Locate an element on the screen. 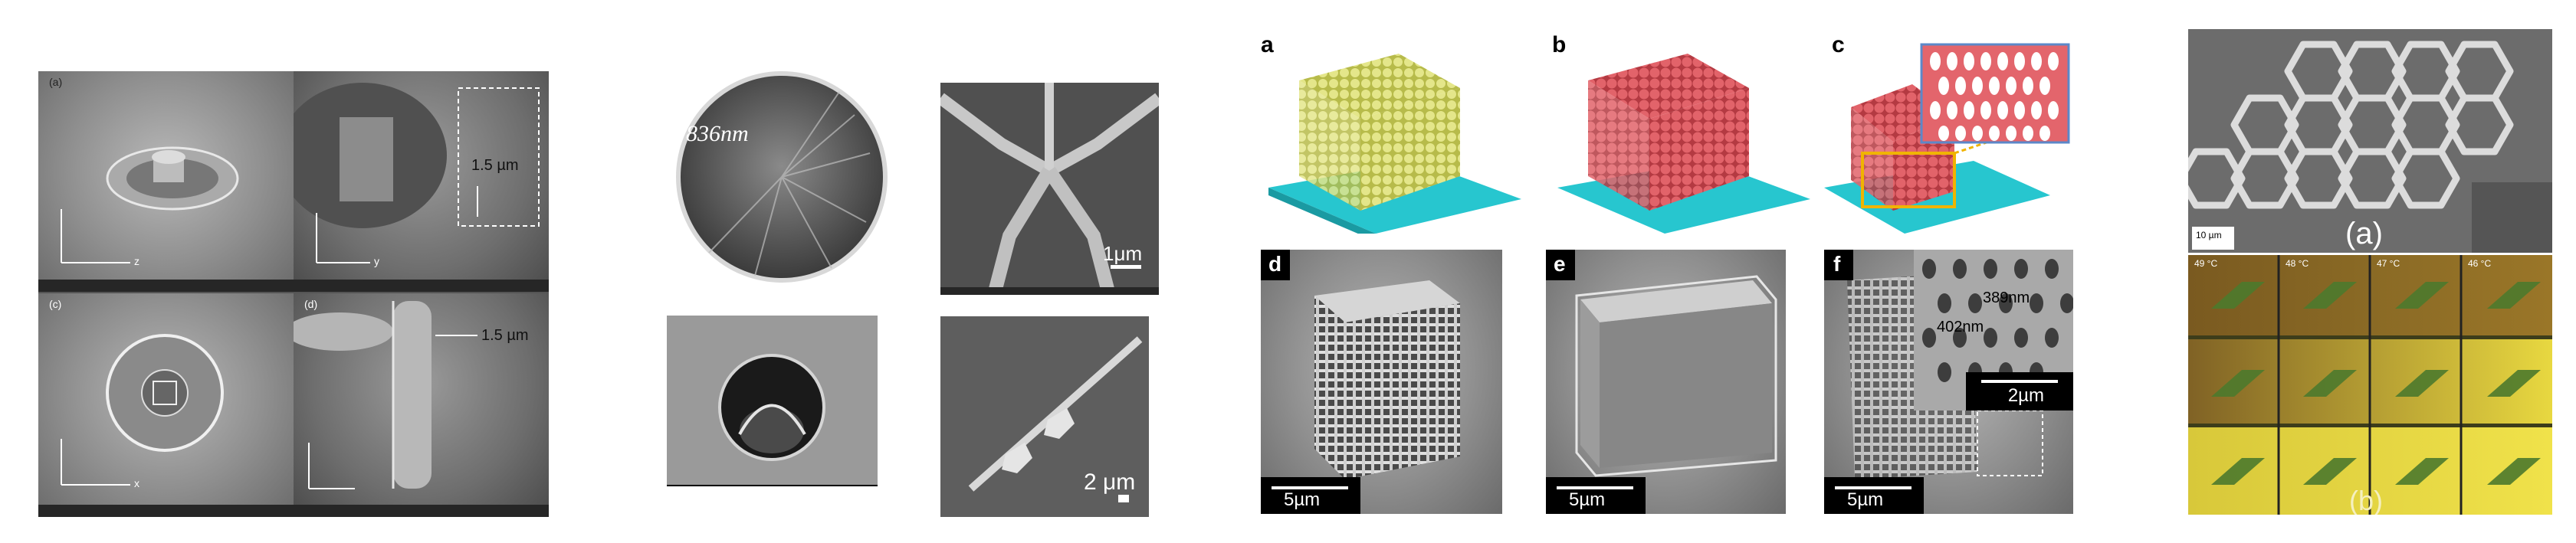 Image resolution: width=2576 pixels, height=543 pixels. scale-label: 2µm is located at coordinates (2025, 395).